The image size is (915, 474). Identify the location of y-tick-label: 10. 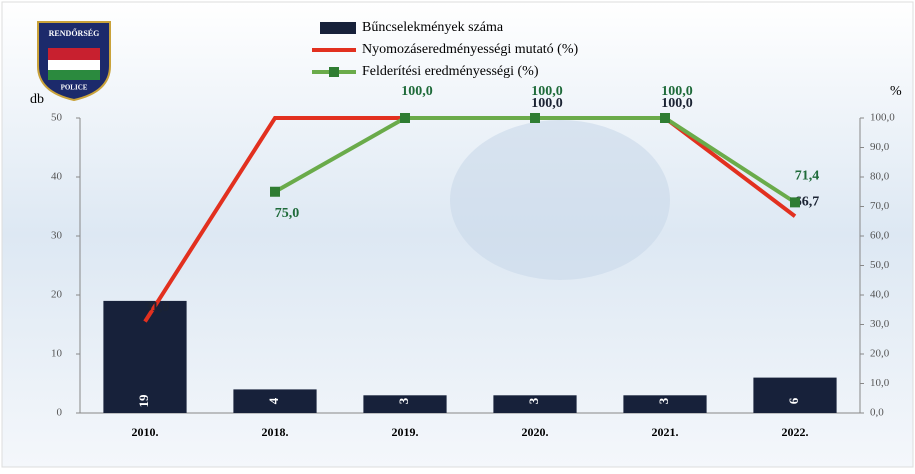
(57, 354).